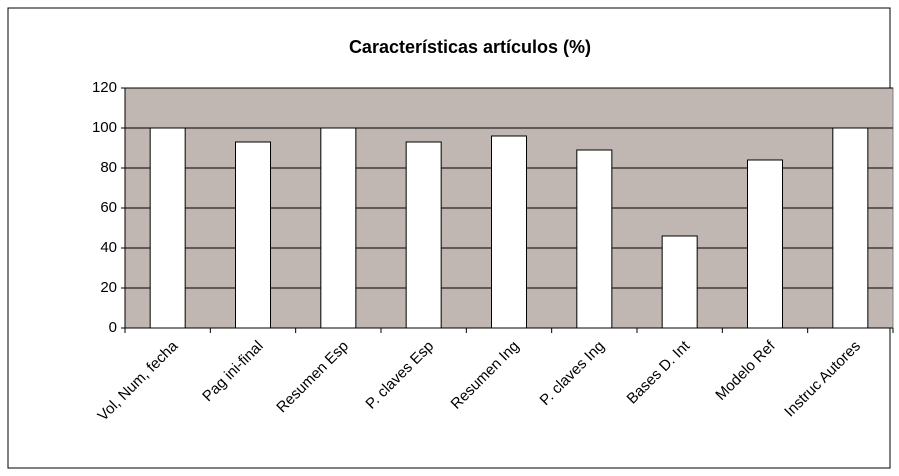  I want to click on y-tick-label: 40, so click(108, 247).